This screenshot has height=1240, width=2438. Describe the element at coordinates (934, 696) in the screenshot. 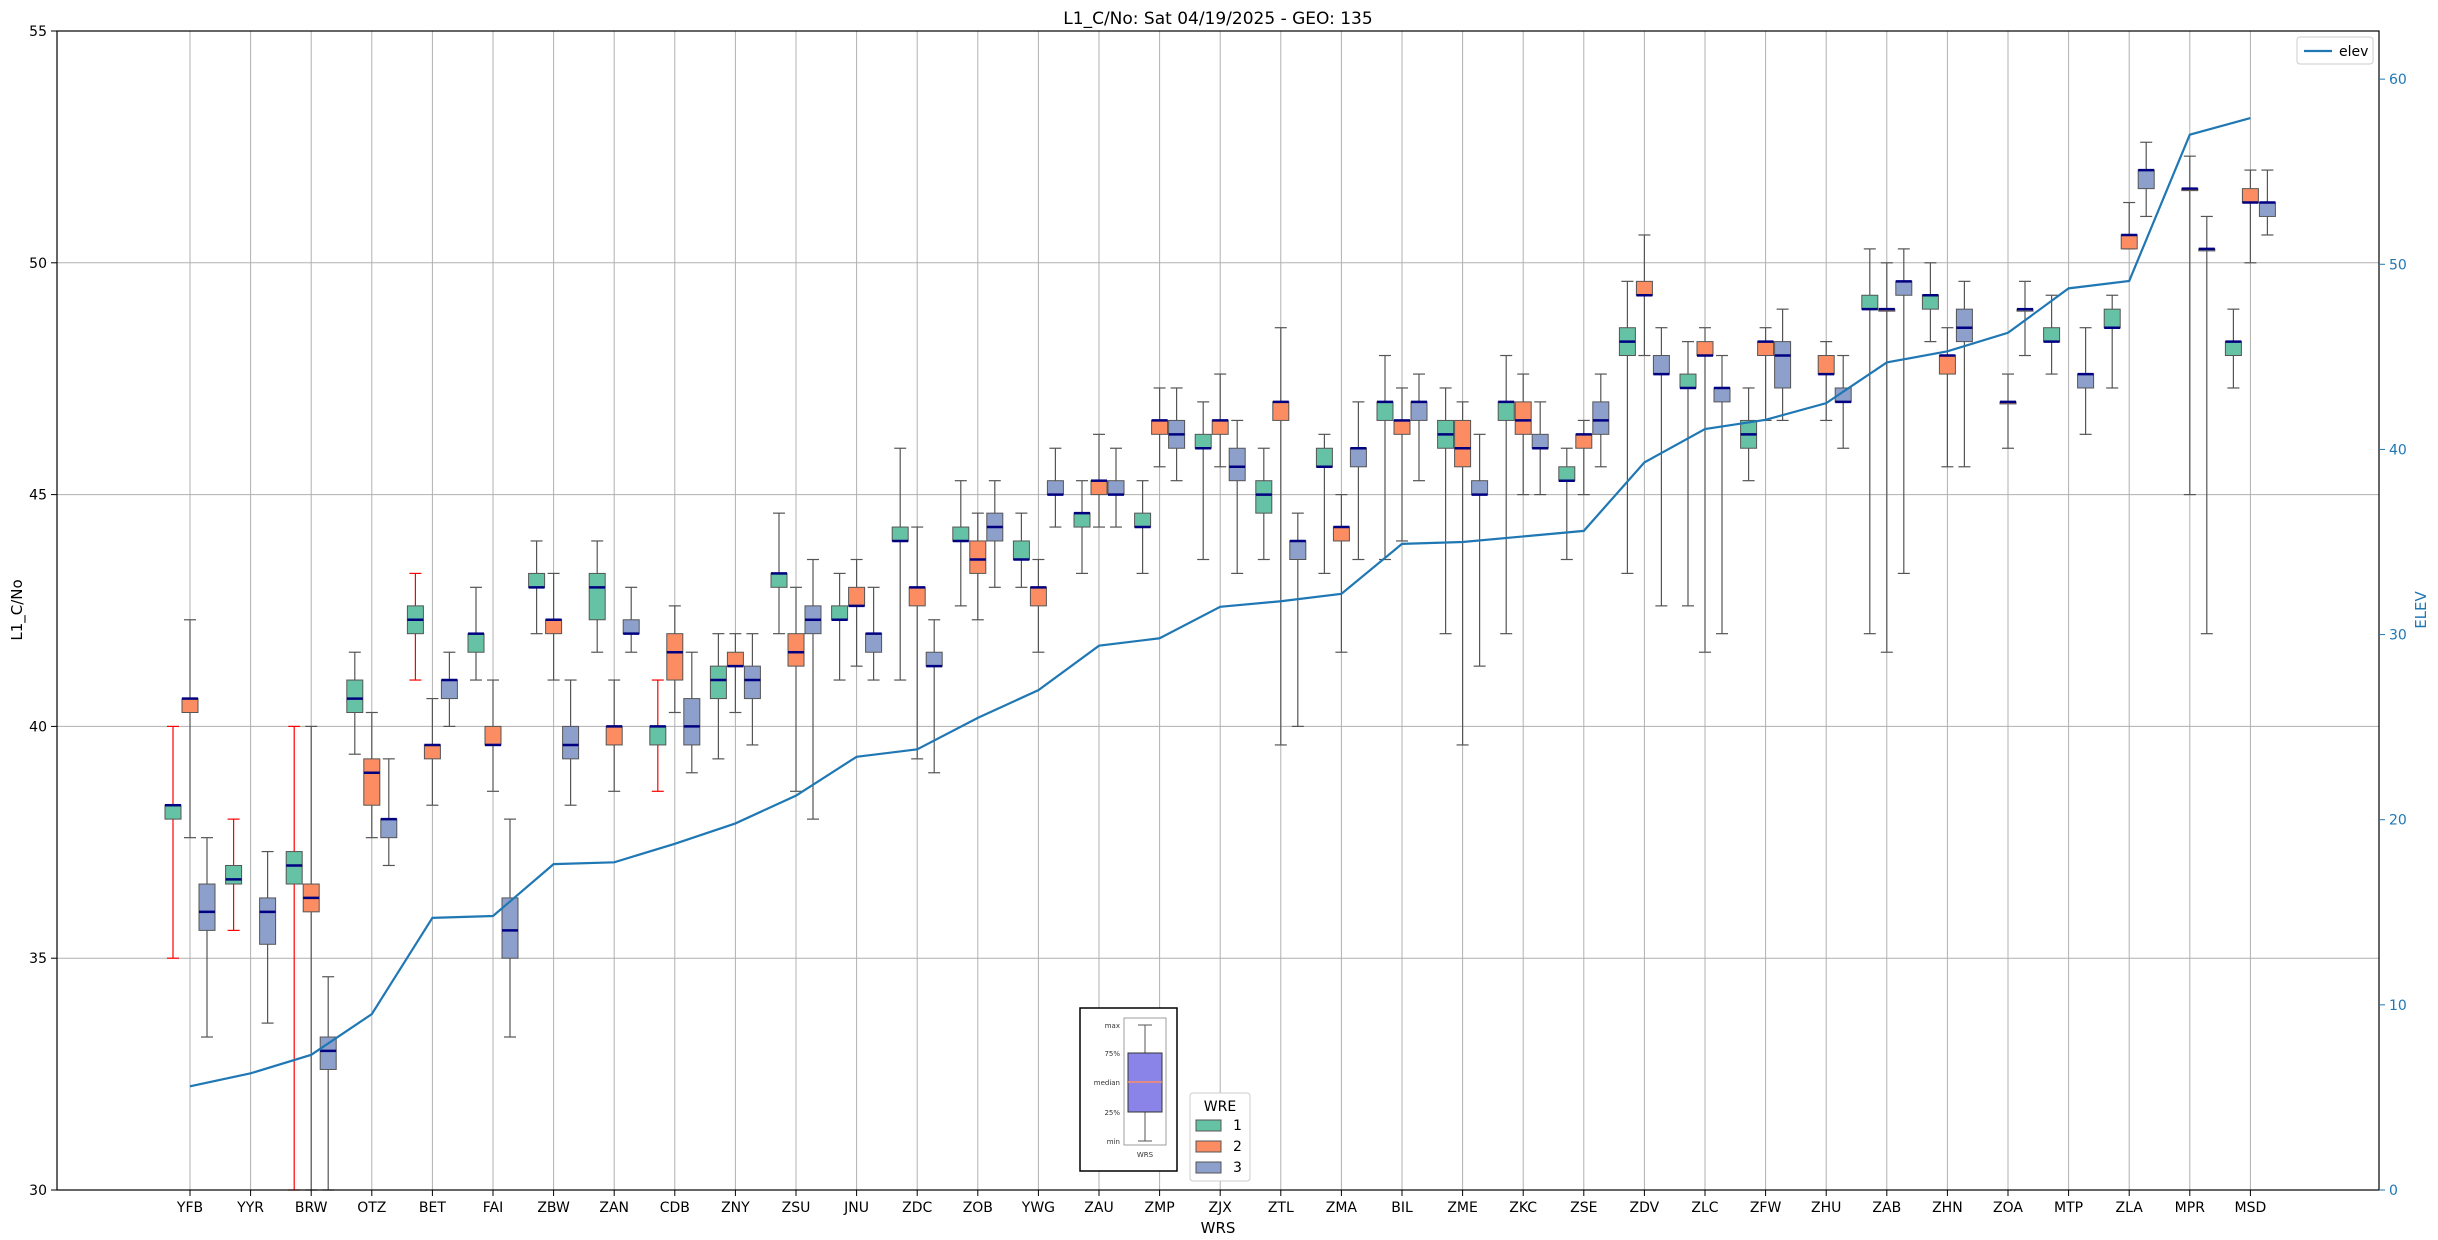

I see `box-wre3-zdc` at that location.